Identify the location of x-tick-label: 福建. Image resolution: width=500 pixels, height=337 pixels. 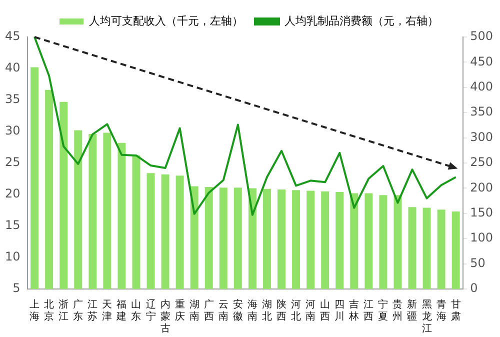
(121, 310).